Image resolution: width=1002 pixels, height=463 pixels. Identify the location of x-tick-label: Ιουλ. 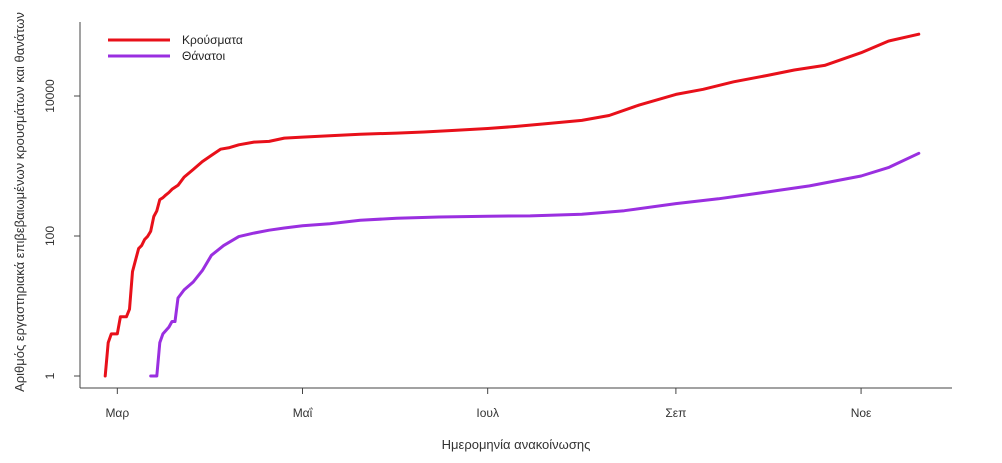
(487, 413).